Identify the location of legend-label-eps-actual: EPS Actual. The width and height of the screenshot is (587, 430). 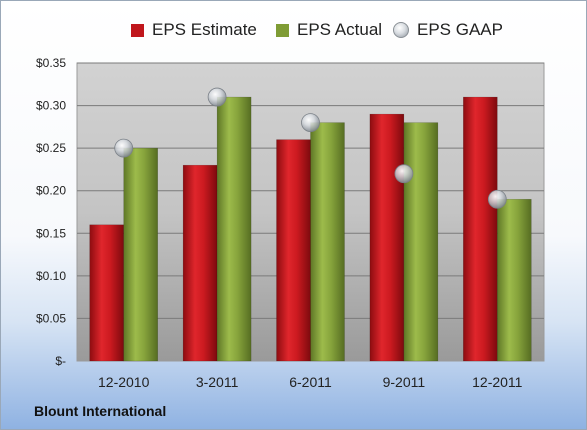
(340, 29).